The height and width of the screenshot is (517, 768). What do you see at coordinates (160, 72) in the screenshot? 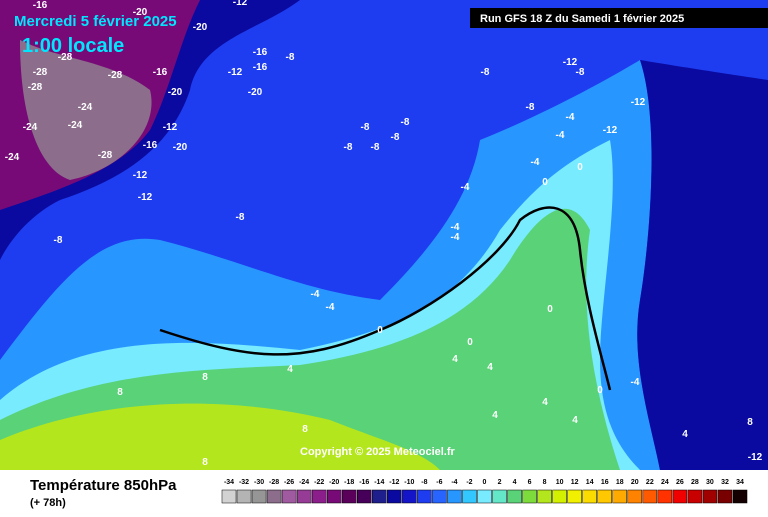
I see `contour-label: -16` at bounding box center [160, 72].